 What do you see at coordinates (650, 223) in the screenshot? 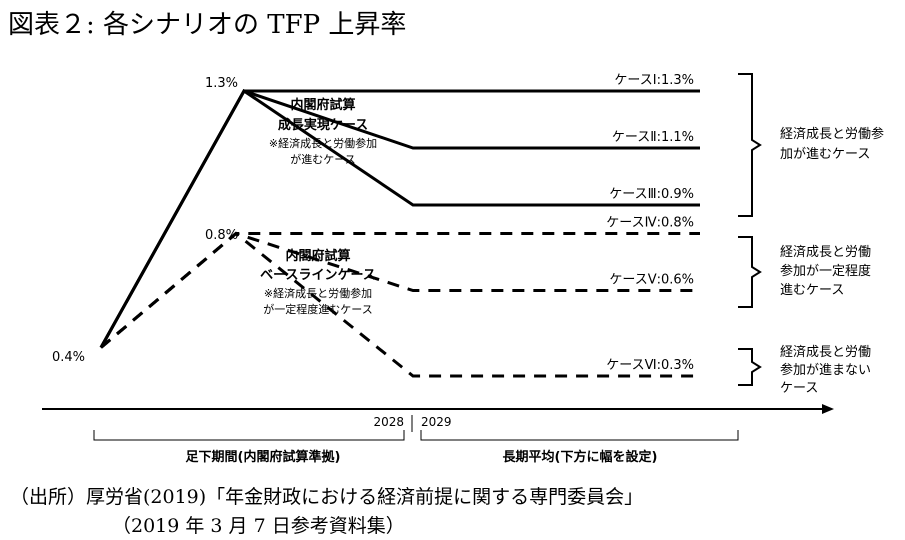
I see `case-4-label: ケースⅣ:0.8%` at bounding box center [650, 223].